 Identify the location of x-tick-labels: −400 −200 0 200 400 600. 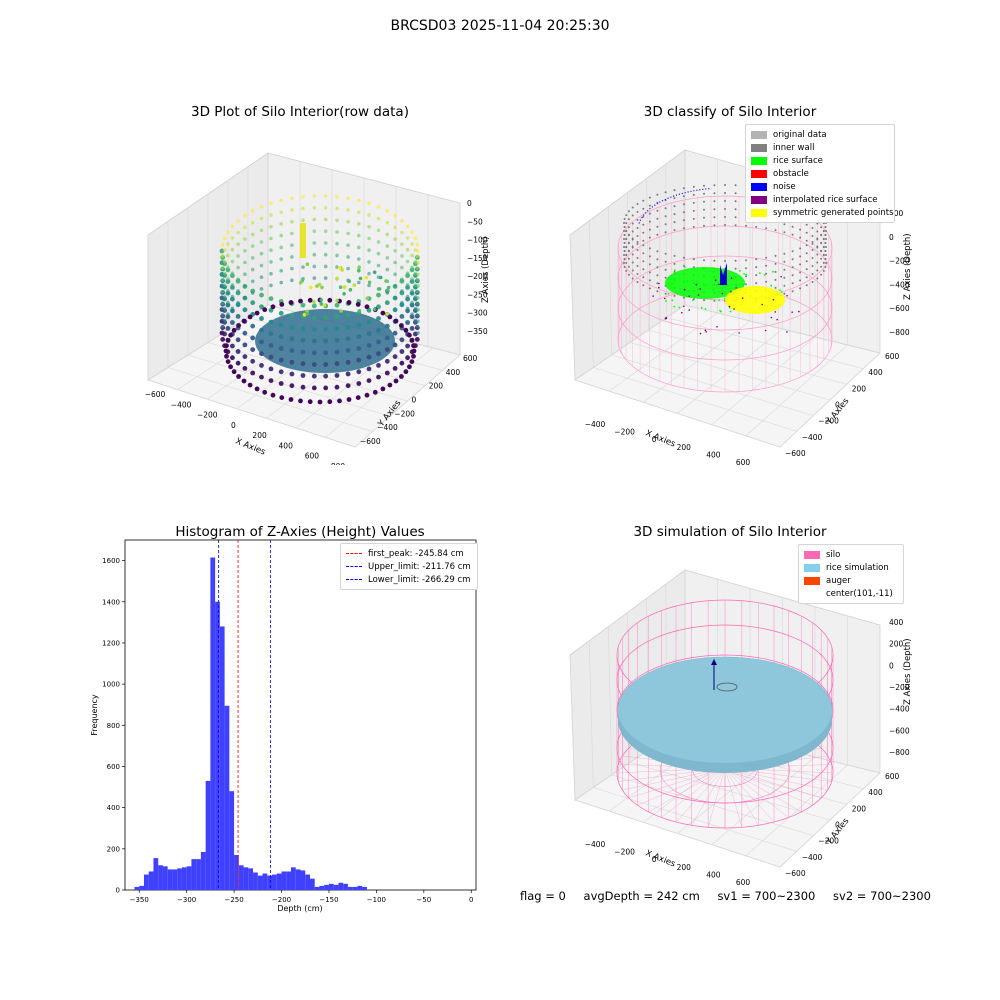
(668, 862).